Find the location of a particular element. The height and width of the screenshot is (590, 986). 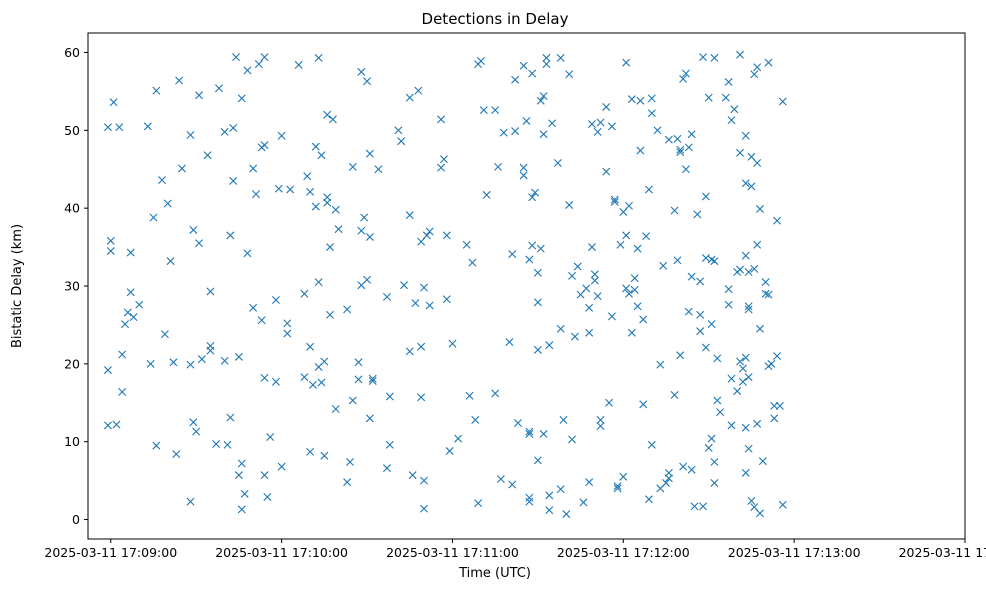

y-tick-label: 0 is located at coordinates (76, 519).